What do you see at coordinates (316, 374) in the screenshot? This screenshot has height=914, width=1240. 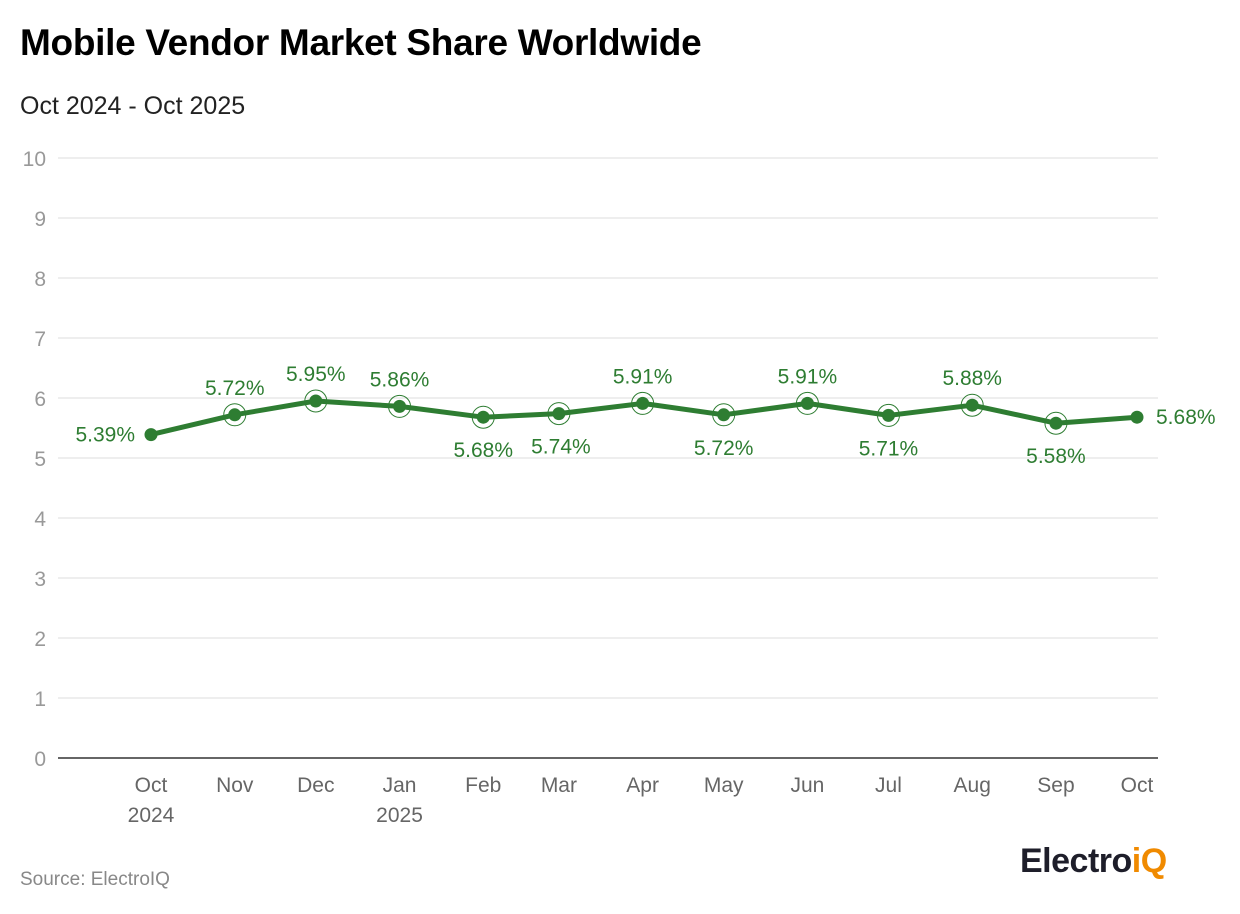 I see `data-label: 5.95%` at bounding box center [316, 374].